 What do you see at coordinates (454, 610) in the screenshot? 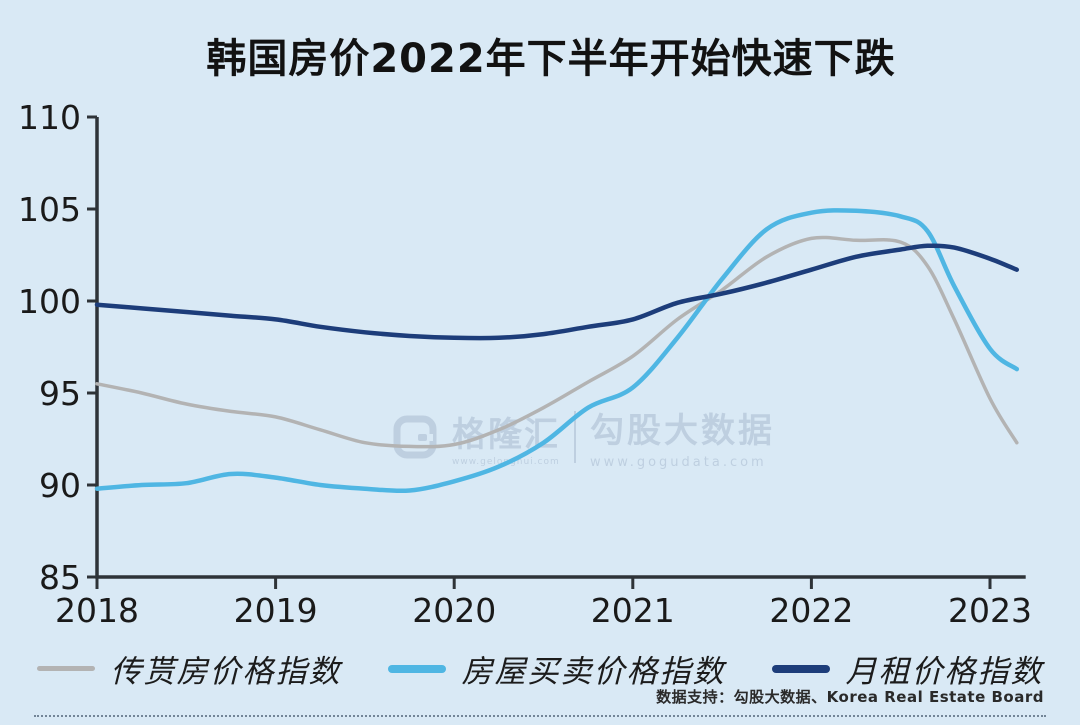
I see `x-tick-label: 2020` at bounding box center [454, 610].